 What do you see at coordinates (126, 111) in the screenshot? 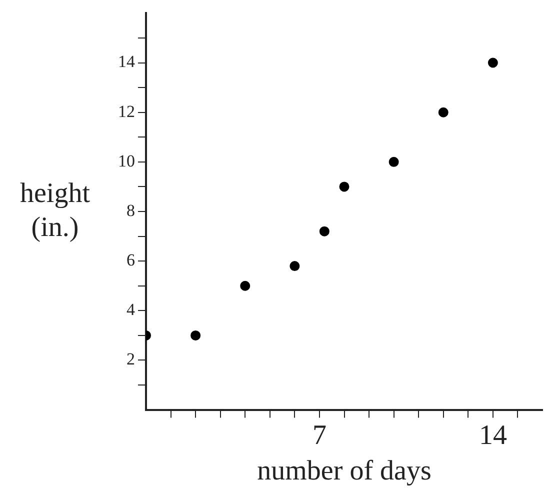
I see `y-tick-label: 12` at bounding box center [126, 111].